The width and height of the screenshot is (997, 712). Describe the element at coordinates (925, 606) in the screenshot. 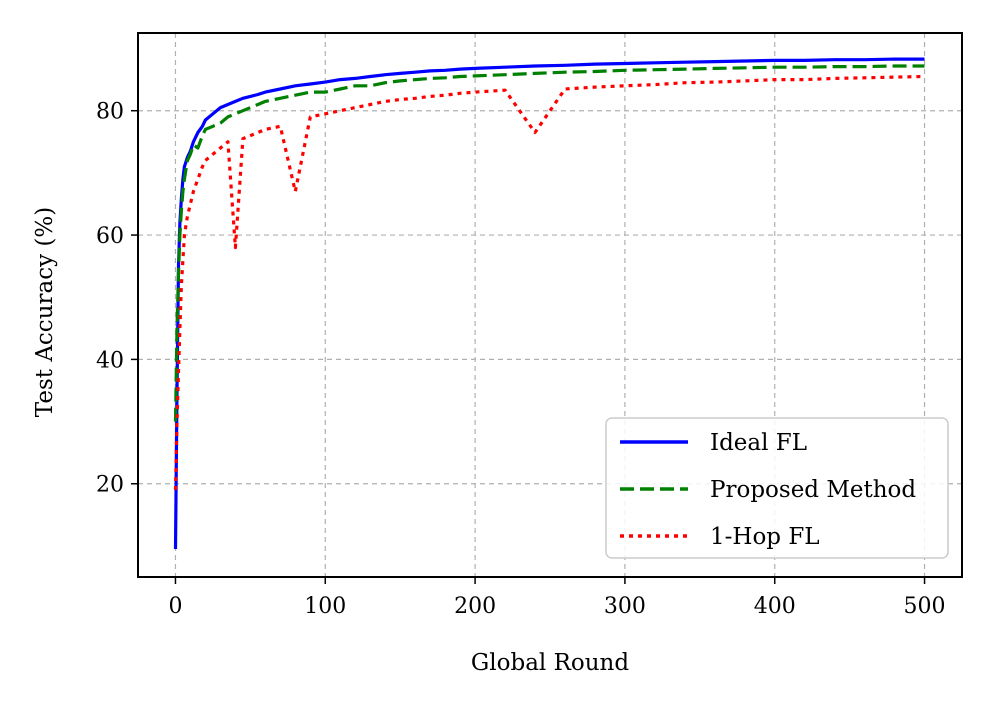

I see `x-tick-label: 500` at that location.